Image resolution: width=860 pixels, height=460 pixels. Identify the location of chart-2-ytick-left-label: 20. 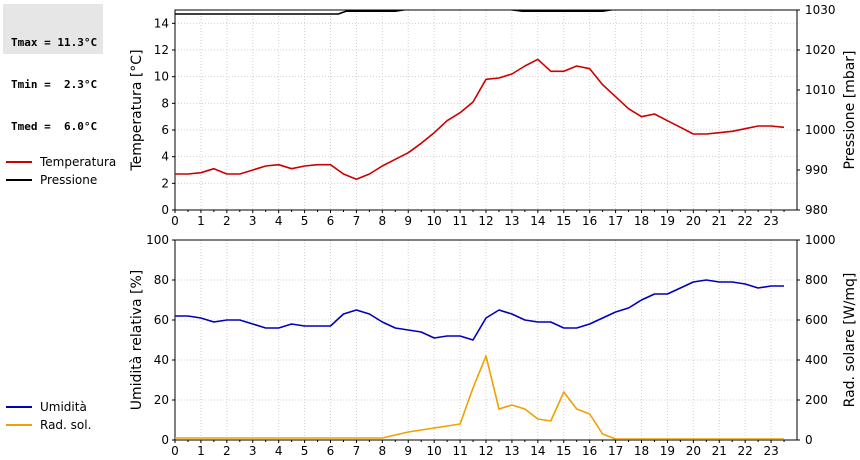
(161, 400).